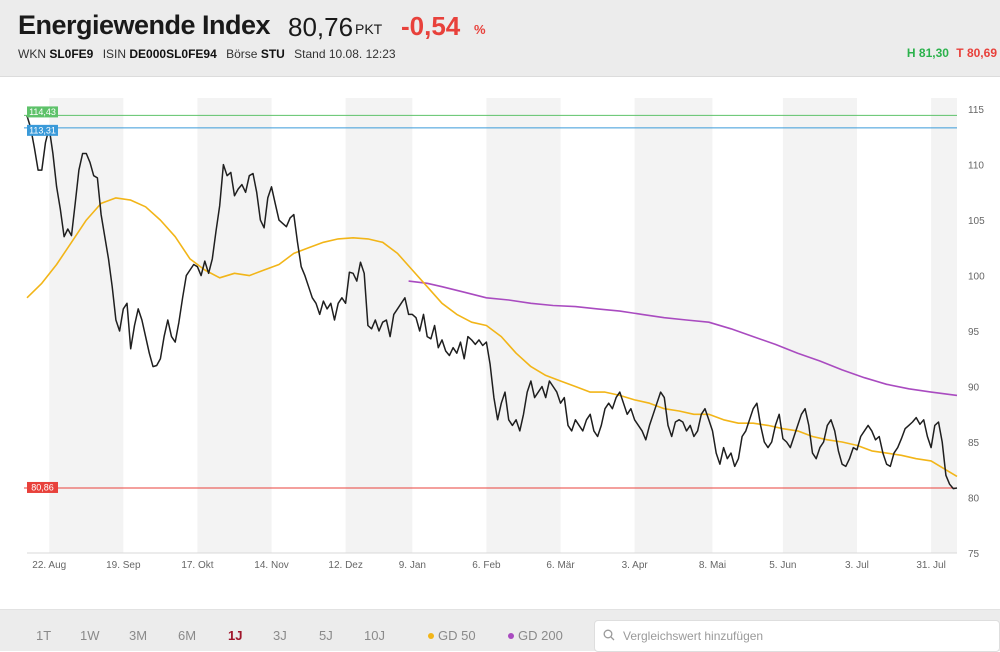 The image size is (1000, 652). I want to click on isin-value: DE000SL0FE94, so click(173, 54).